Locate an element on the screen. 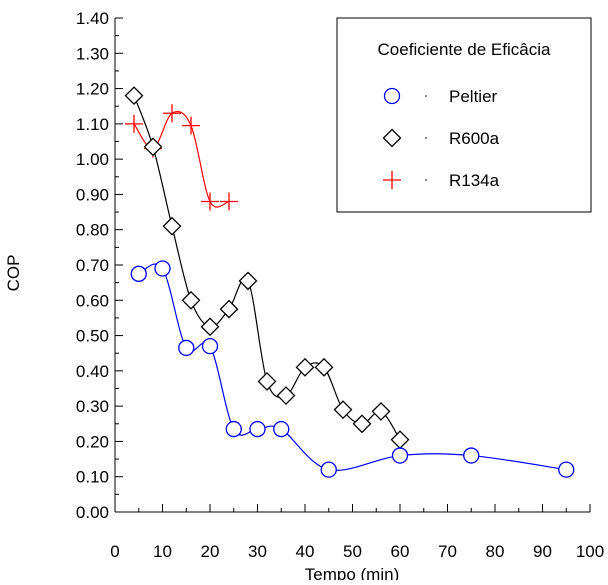  x-axis-label: Tempo (min) is located at coordinates (352, 572).